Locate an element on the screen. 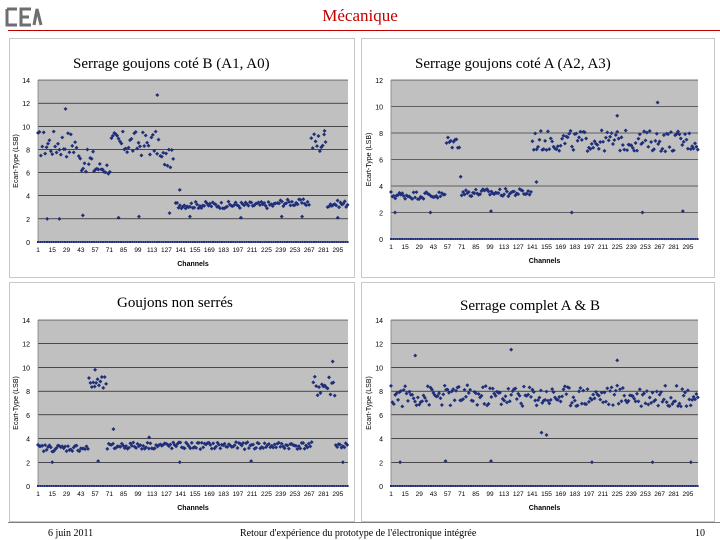  chart-title-2: Serrage goujons coté A (A2, A3) is located at coordinates (513, 64).